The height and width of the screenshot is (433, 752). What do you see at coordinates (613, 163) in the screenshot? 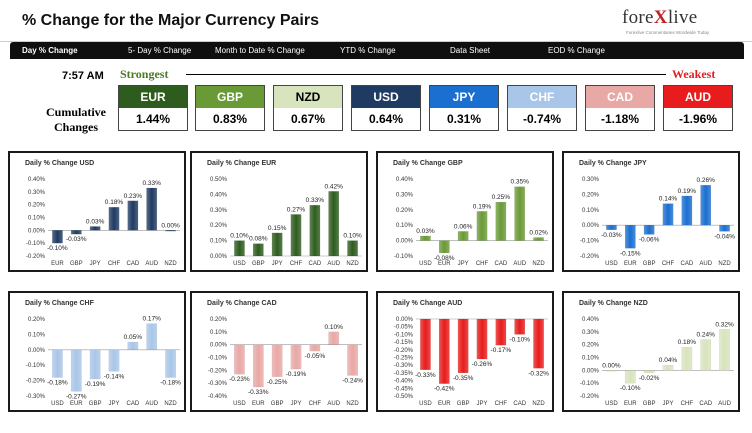
I see `chart-title: Daily % Change JPY` at bounding box center [613, 163].